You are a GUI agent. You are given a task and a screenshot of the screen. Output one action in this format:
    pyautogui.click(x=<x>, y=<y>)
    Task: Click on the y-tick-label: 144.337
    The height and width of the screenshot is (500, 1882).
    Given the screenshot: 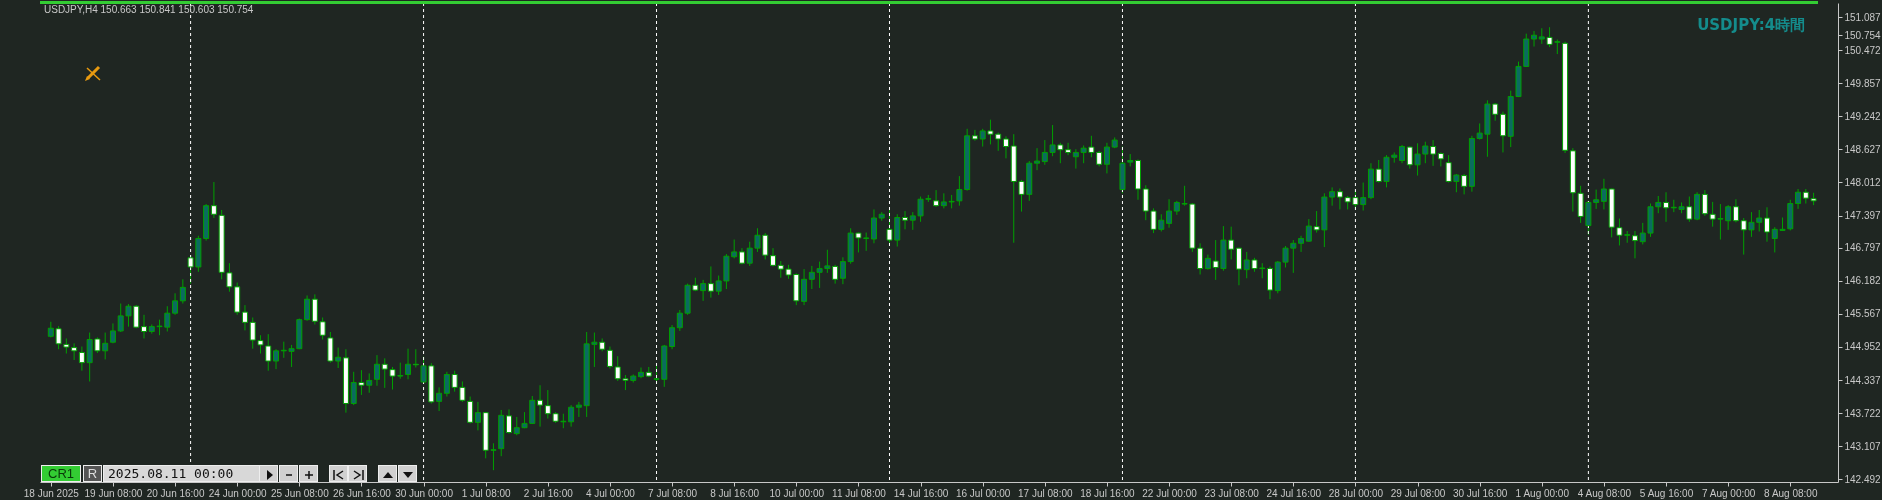 What is the action you would take?
    pyautogui.click(x=1863, y=380)
    